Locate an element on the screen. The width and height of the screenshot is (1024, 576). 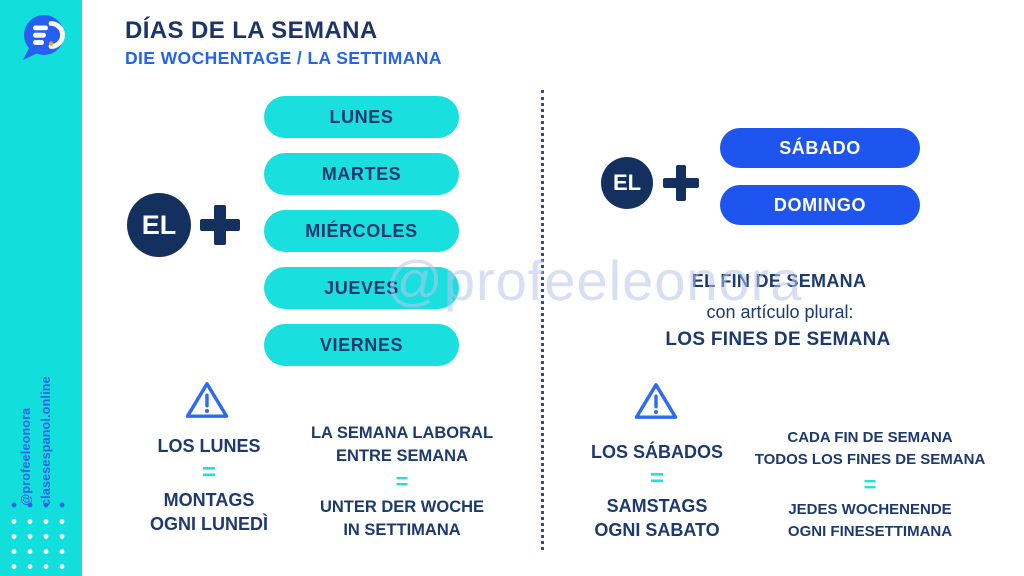
day-pill-domingo: DOMINGO is located at coordinates (820, 205).